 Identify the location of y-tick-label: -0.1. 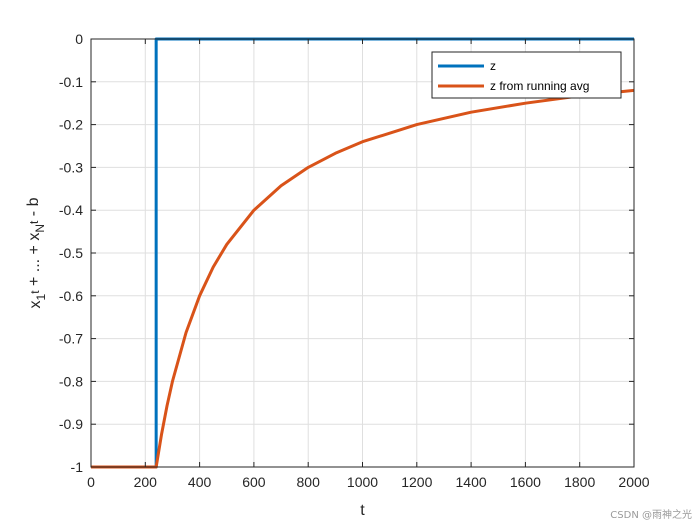
(71, 82).